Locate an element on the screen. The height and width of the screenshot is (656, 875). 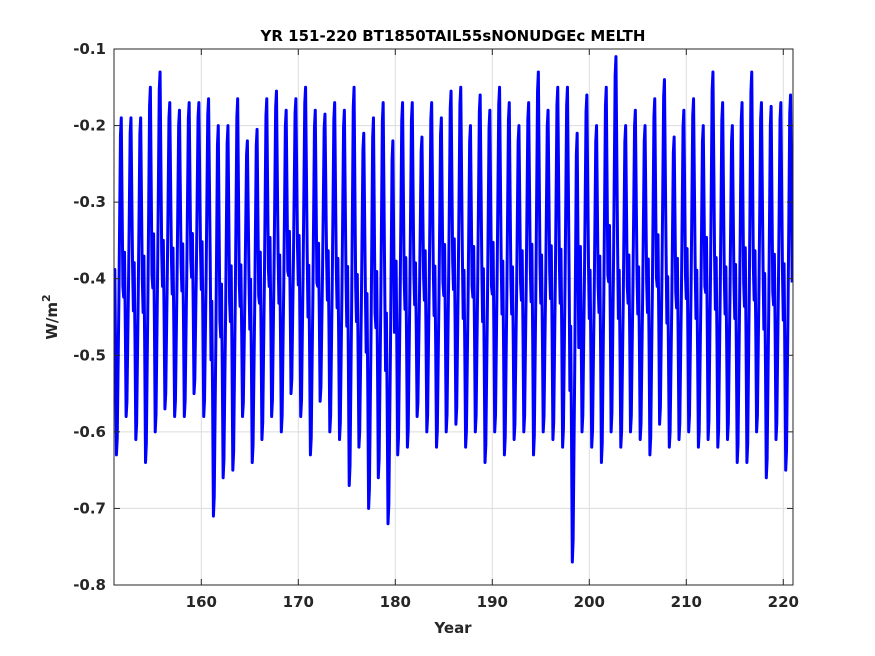
x-tick-label: 190 is located at coordinates (492, 602).